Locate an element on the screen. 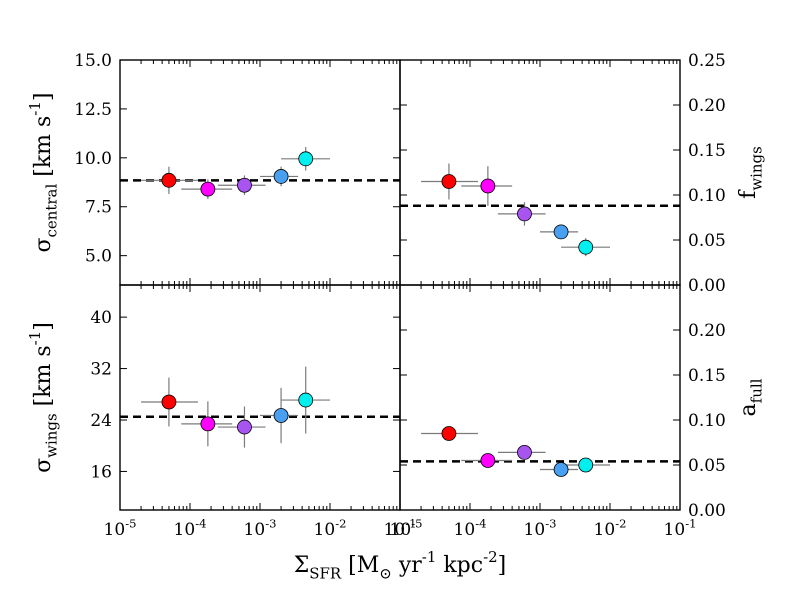  sigma-wings-point-magenta is located at coordinates (208, 424).